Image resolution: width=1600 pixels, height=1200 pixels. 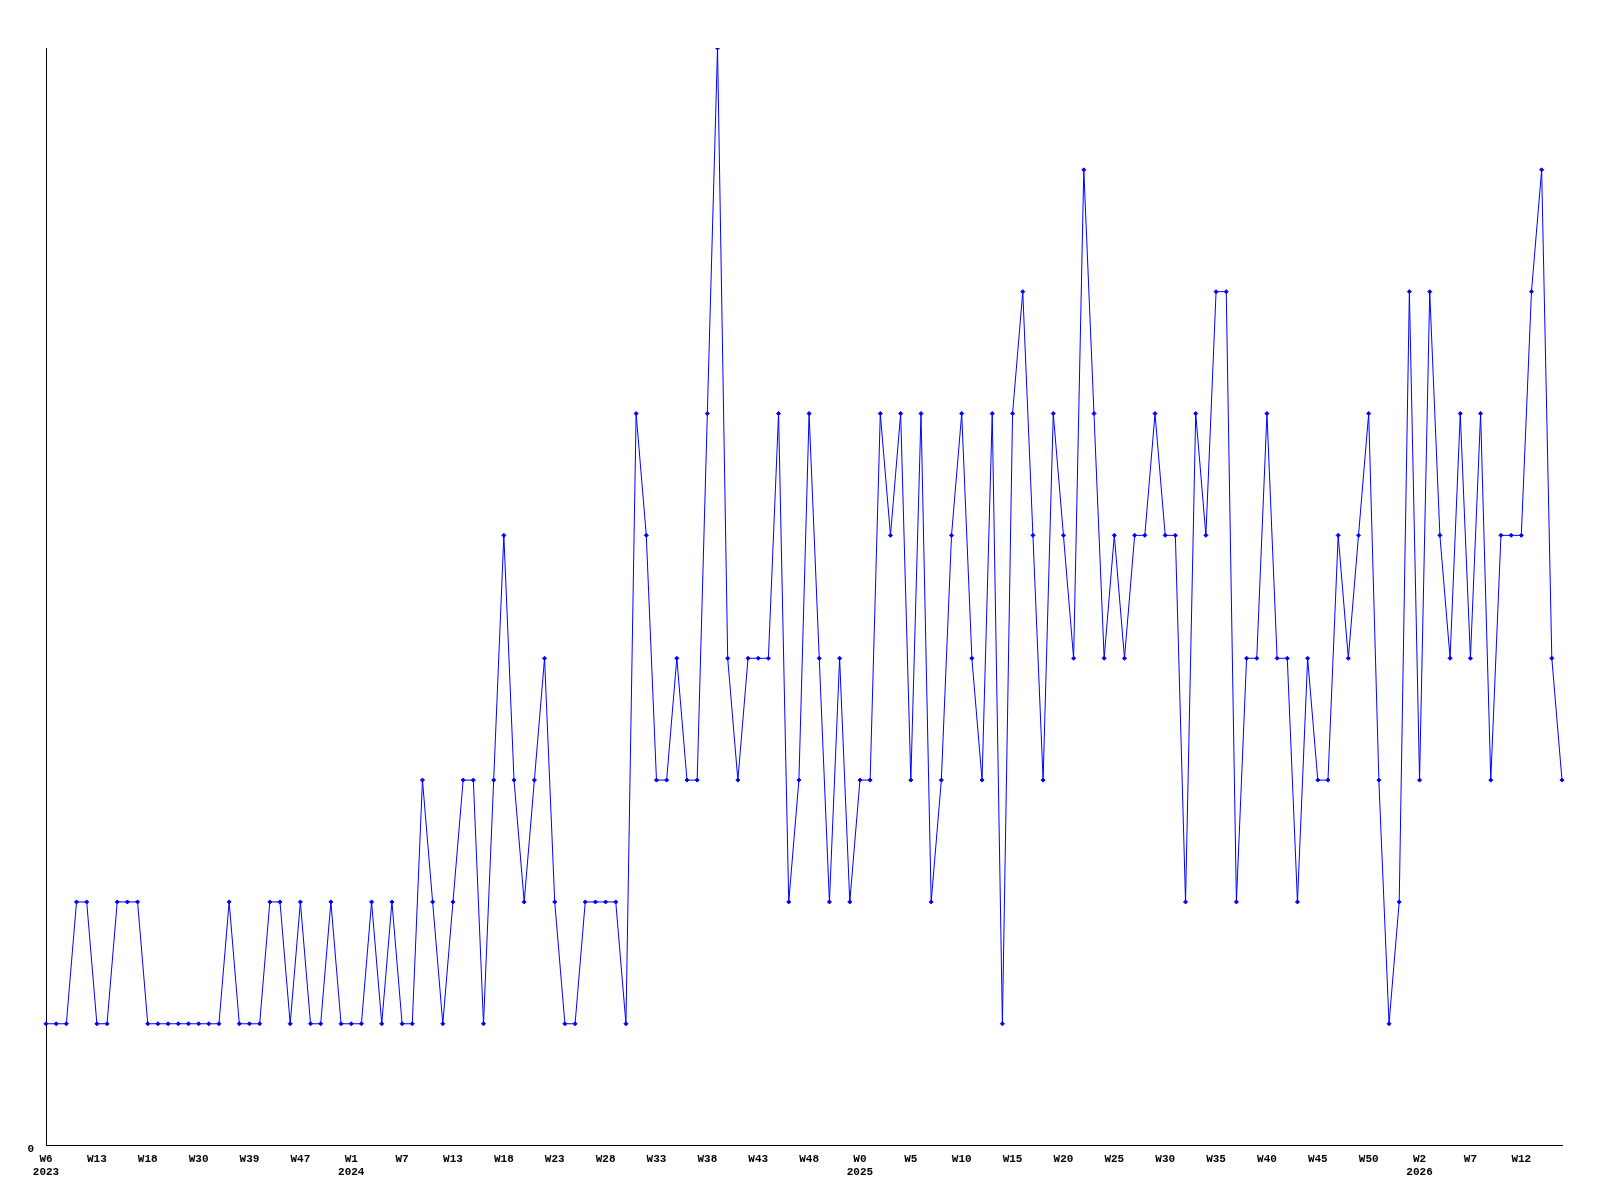 What do you see at coordinates (555, 1158) in the screenshot?
I see `x-tick-label: W23` at bounding box center [555, 1158].